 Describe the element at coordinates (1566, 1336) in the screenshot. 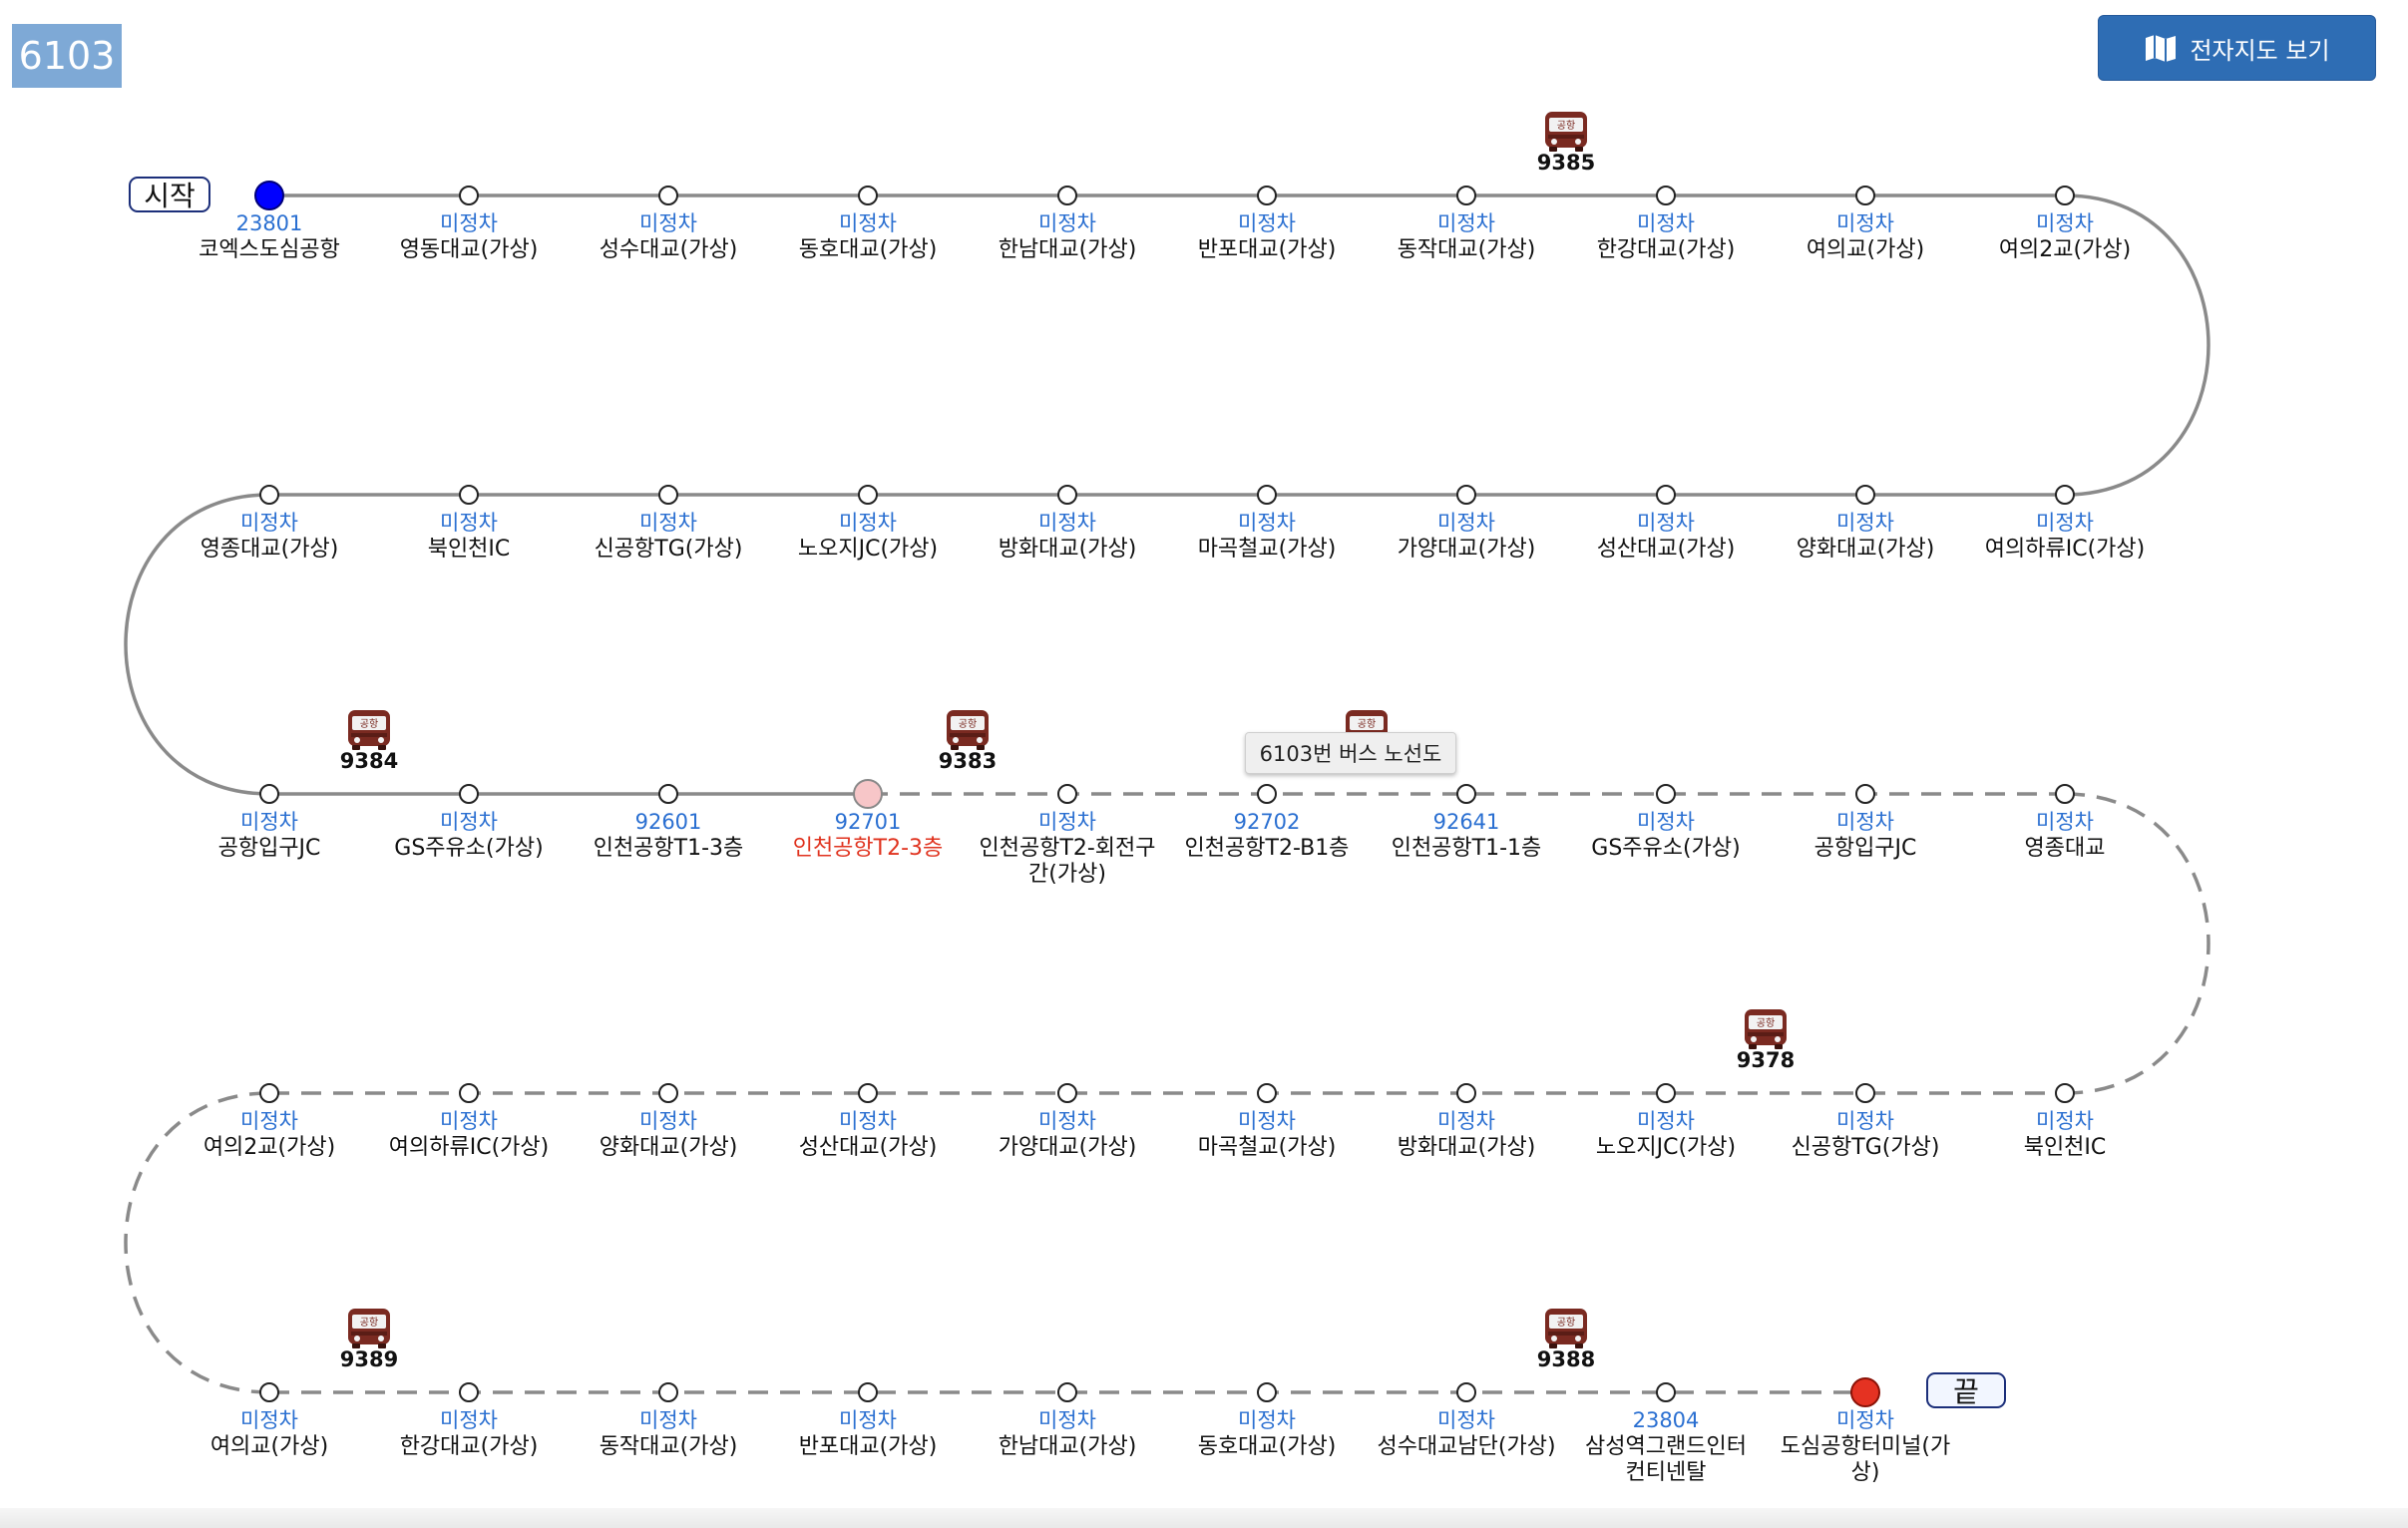

I see `bus-marker: 공항 9388` at that location.